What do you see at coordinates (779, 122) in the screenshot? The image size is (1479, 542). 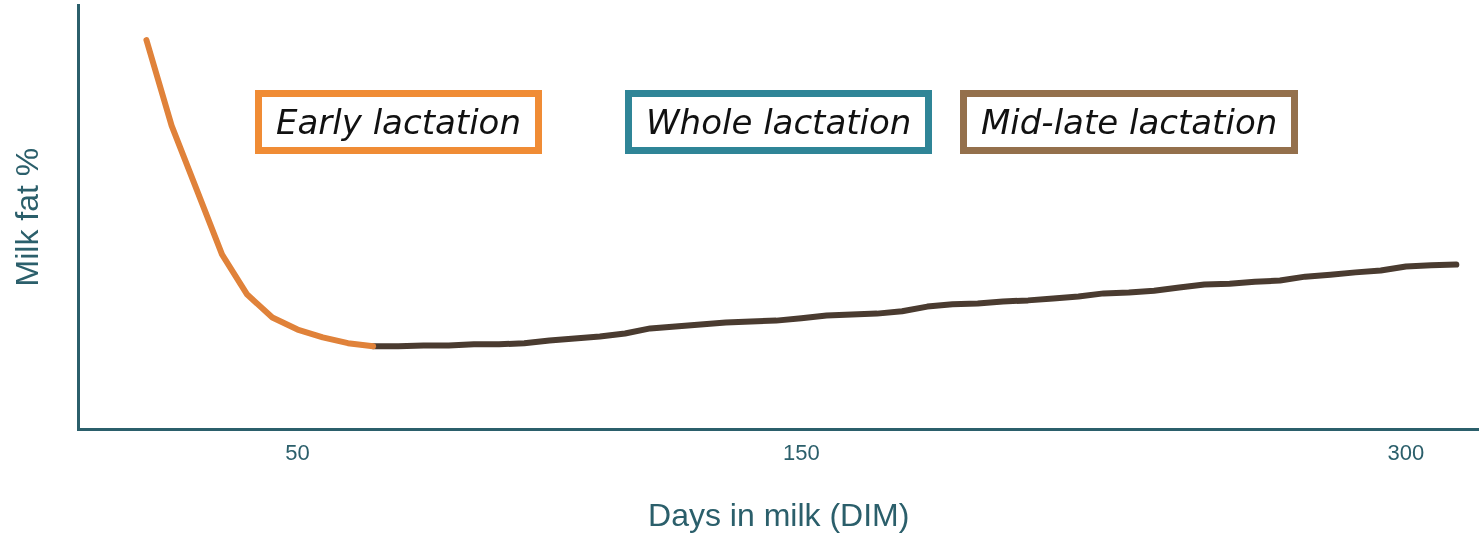 I see `annotation: Whole lactation` at bounding box center [779, 122].